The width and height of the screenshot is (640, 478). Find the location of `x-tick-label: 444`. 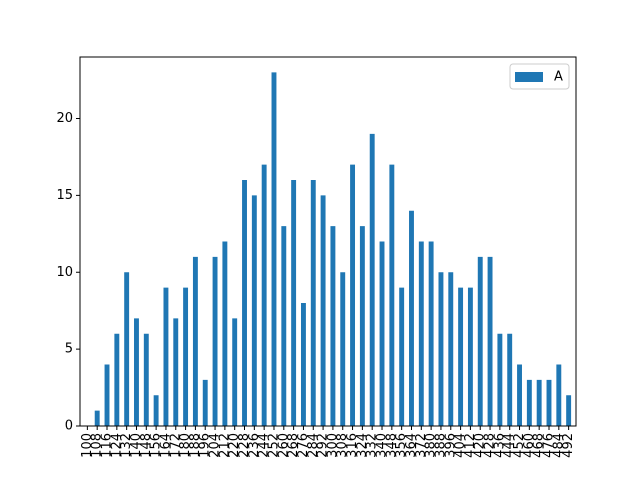

x-tick-label: 444 is located at coordinates (509, 445).